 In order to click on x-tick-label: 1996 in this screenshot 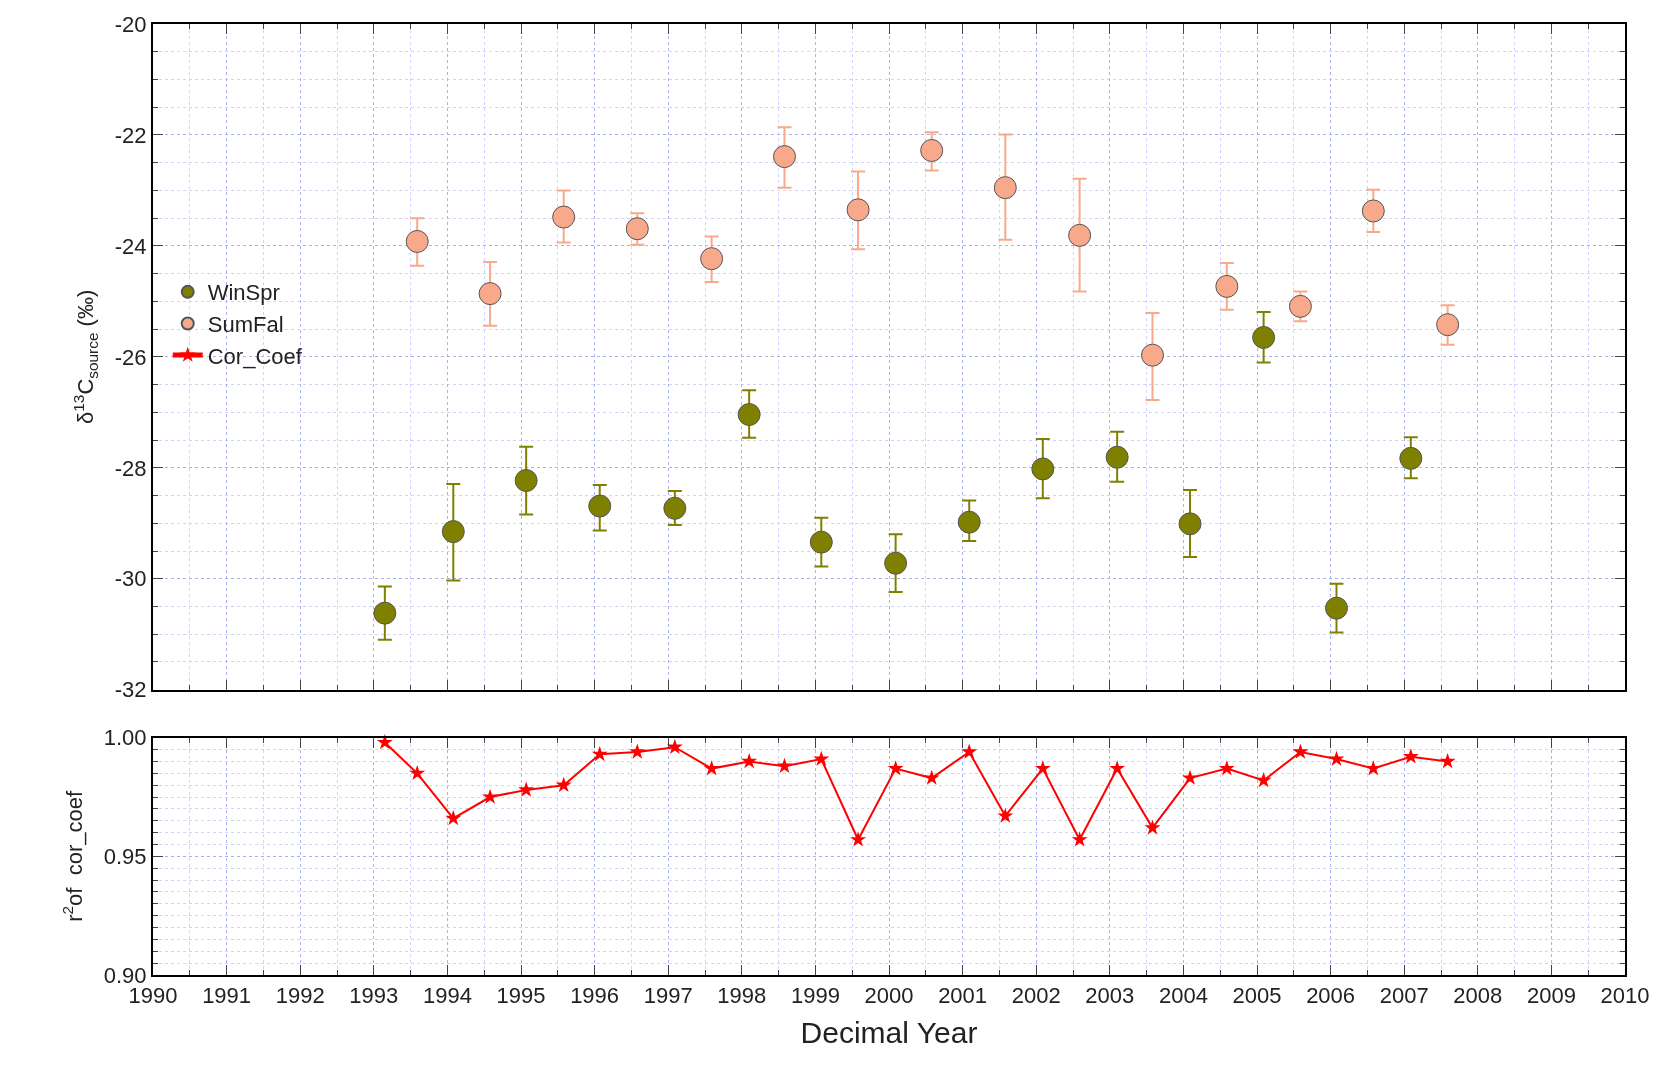, I will do `click(595, 996)`.